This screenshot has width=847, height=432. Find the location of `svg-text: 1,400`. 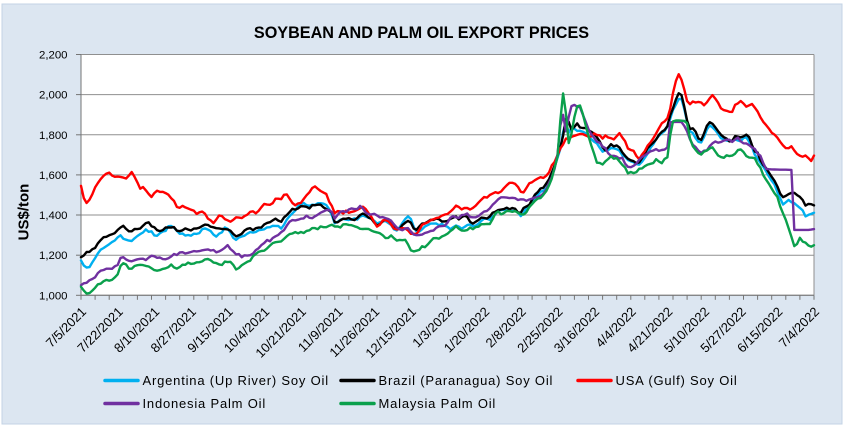

svg-text: 1,400 is located at coordinates (53, 216).